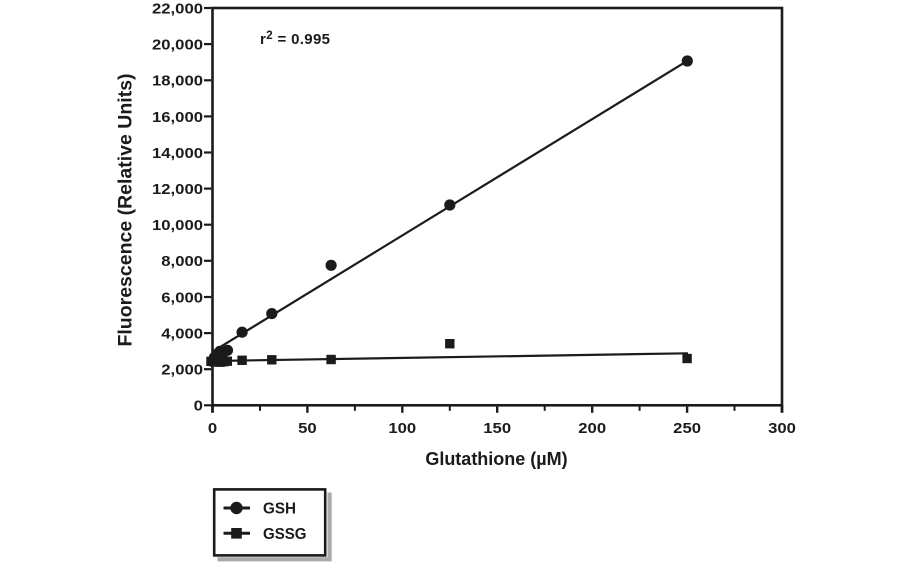  I want to click on svg-text: 100, so click(402, 428).